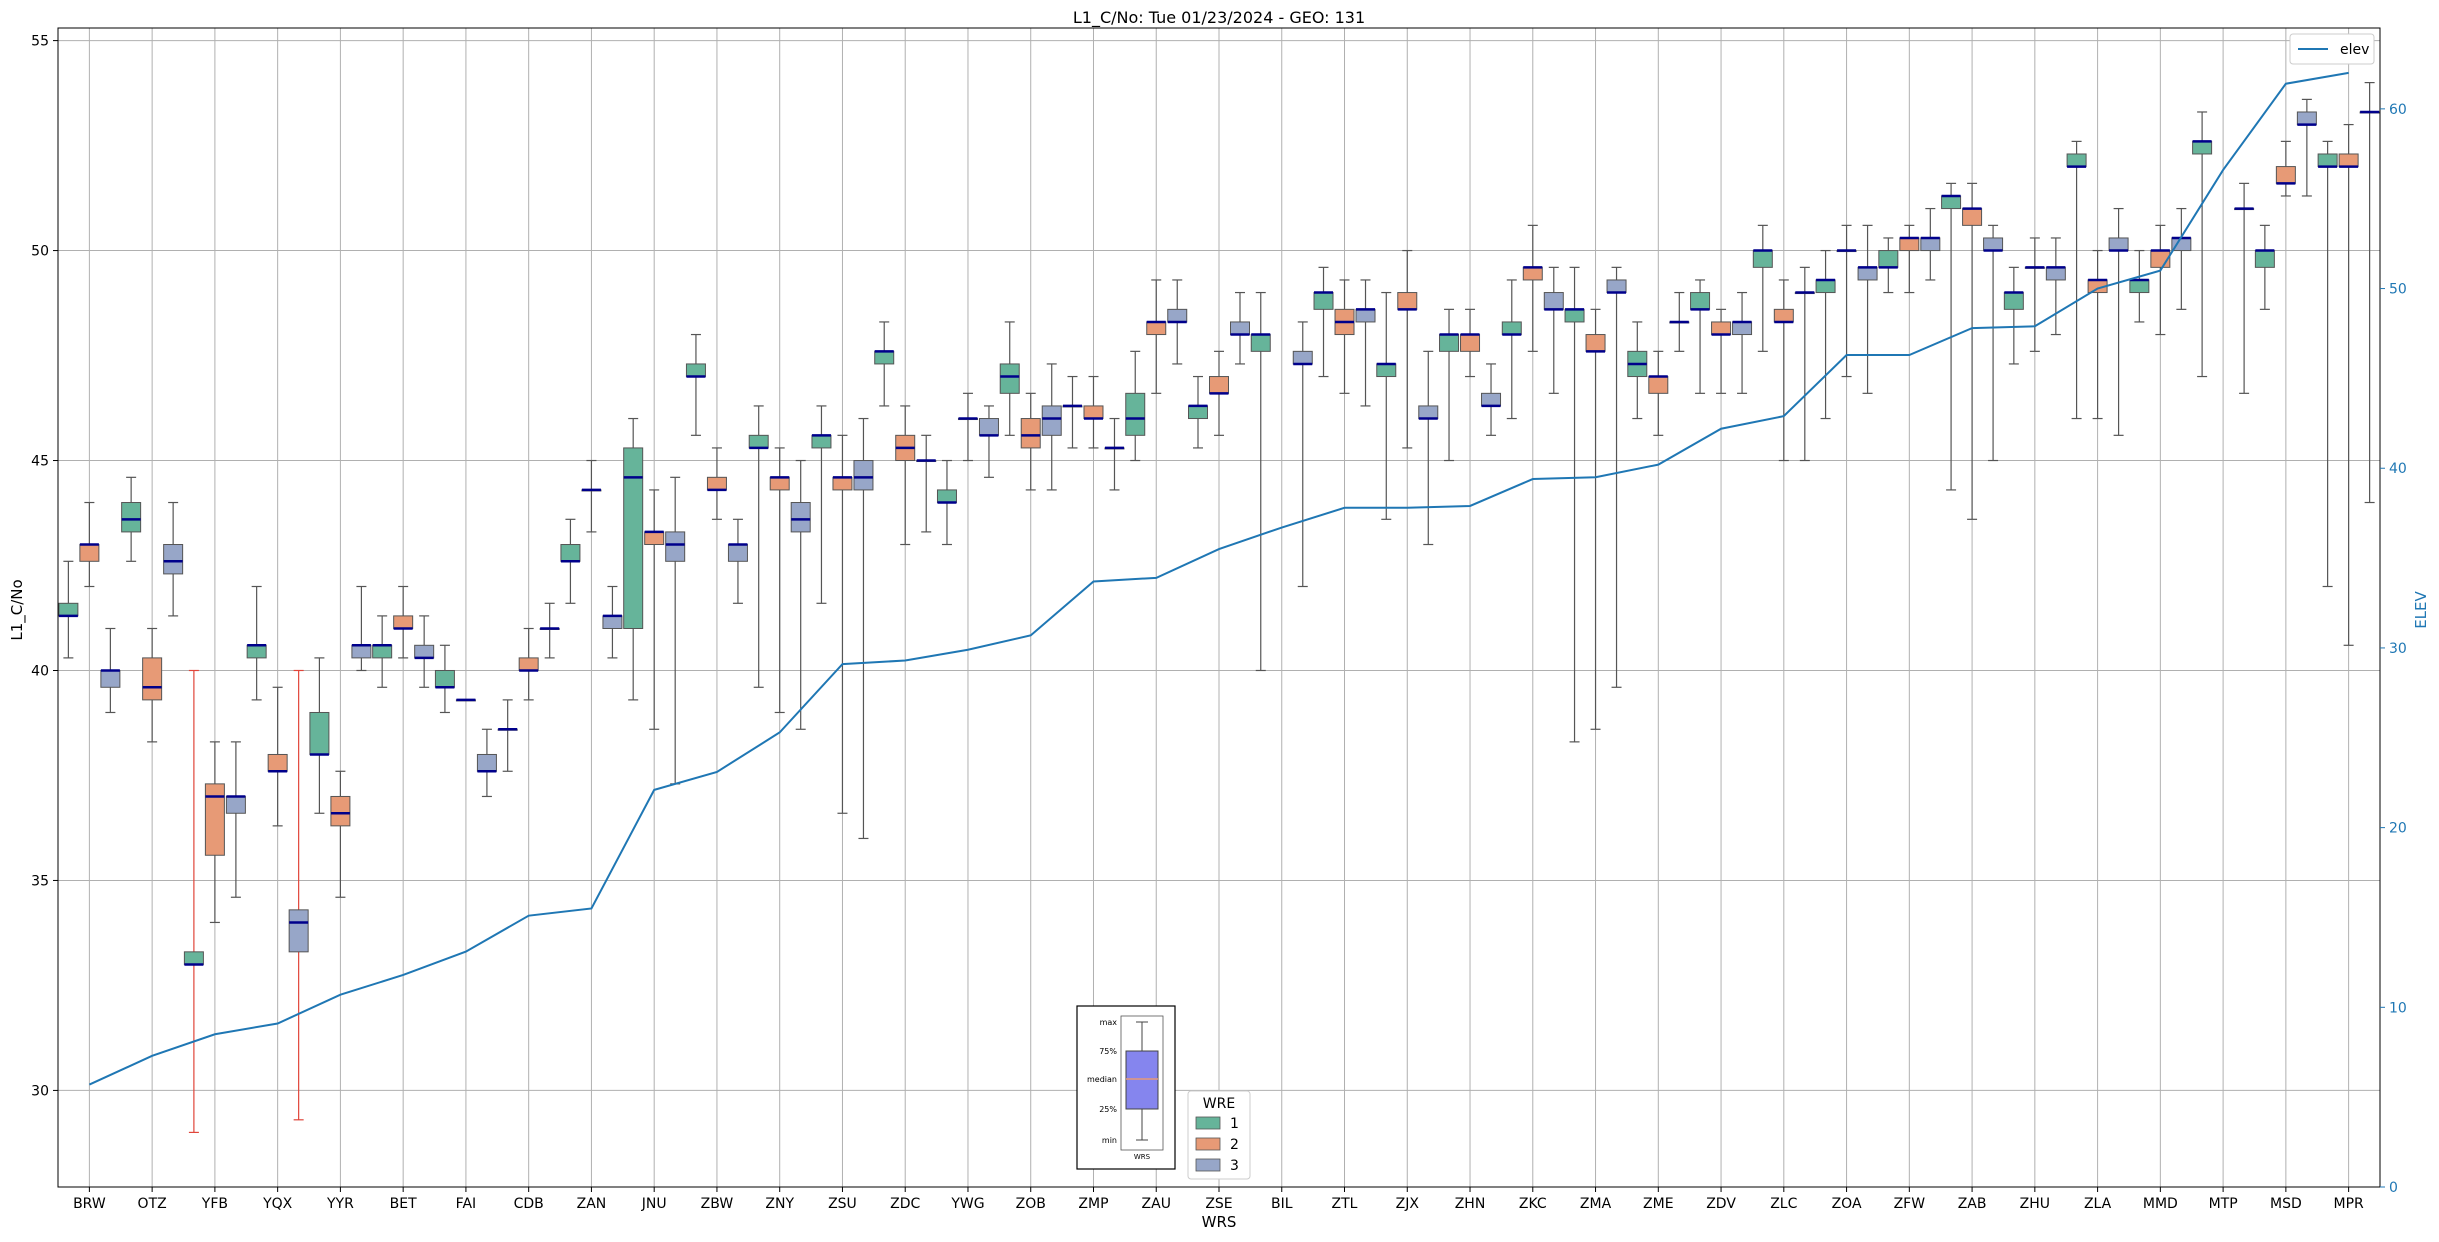 This screenshot has height=1242, width=2439. Describe the element at coordinates (1234, 1145) in the screenshot. I see `wre-legend-label-2: 2` at that location.